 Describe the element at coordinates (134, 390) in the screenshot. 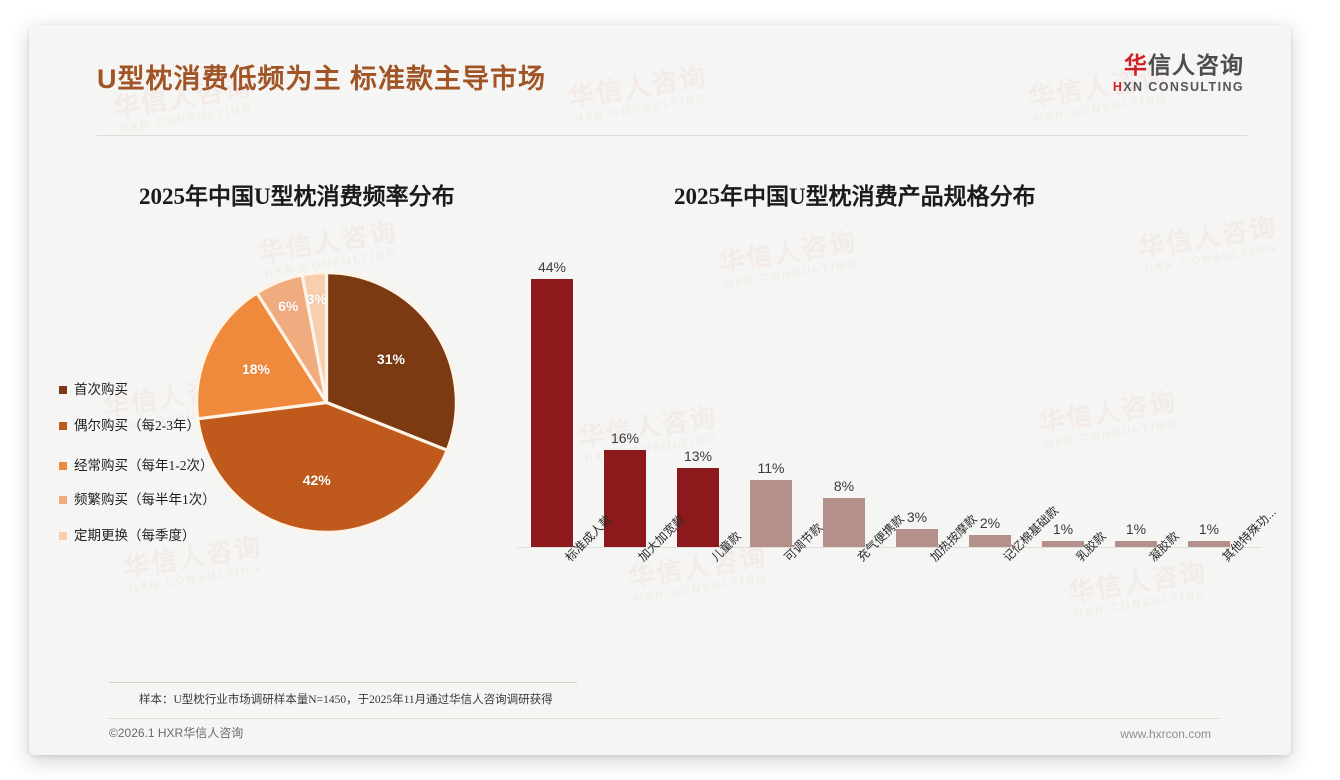

I see `pie-legend-item: 首次购买` at that location.